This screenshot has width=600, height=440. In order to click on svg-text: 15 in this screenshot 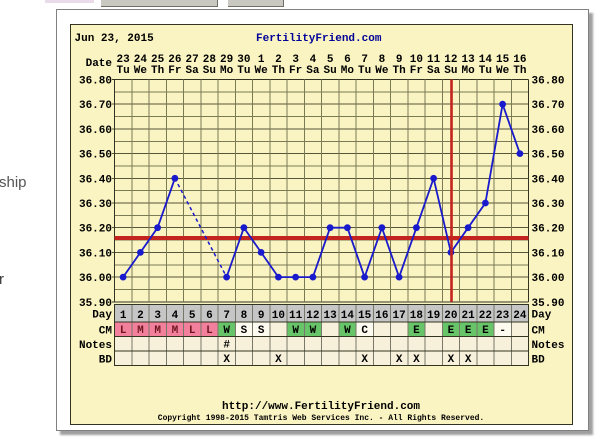, I will do `click(365, 316)`.